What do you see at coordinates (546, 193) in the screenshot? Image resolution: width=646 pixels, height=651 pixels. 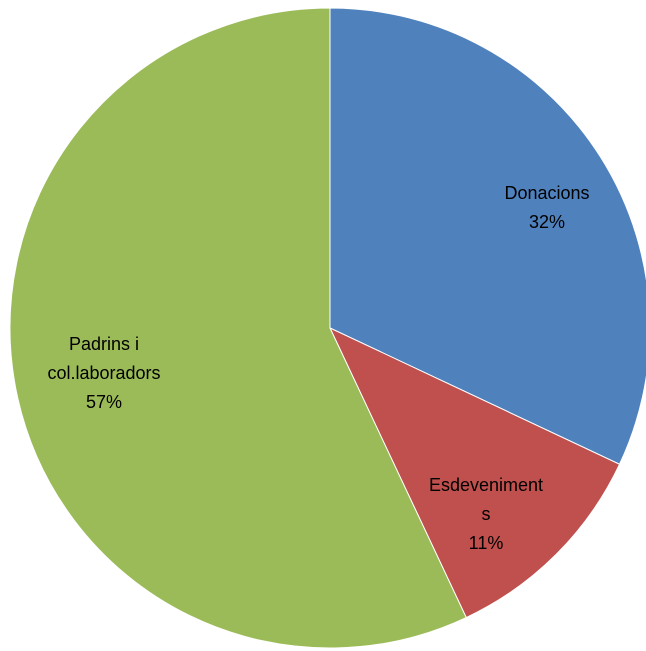 I see `slice-label-line-0-0: Donacions` at bounding box center [546, 193].